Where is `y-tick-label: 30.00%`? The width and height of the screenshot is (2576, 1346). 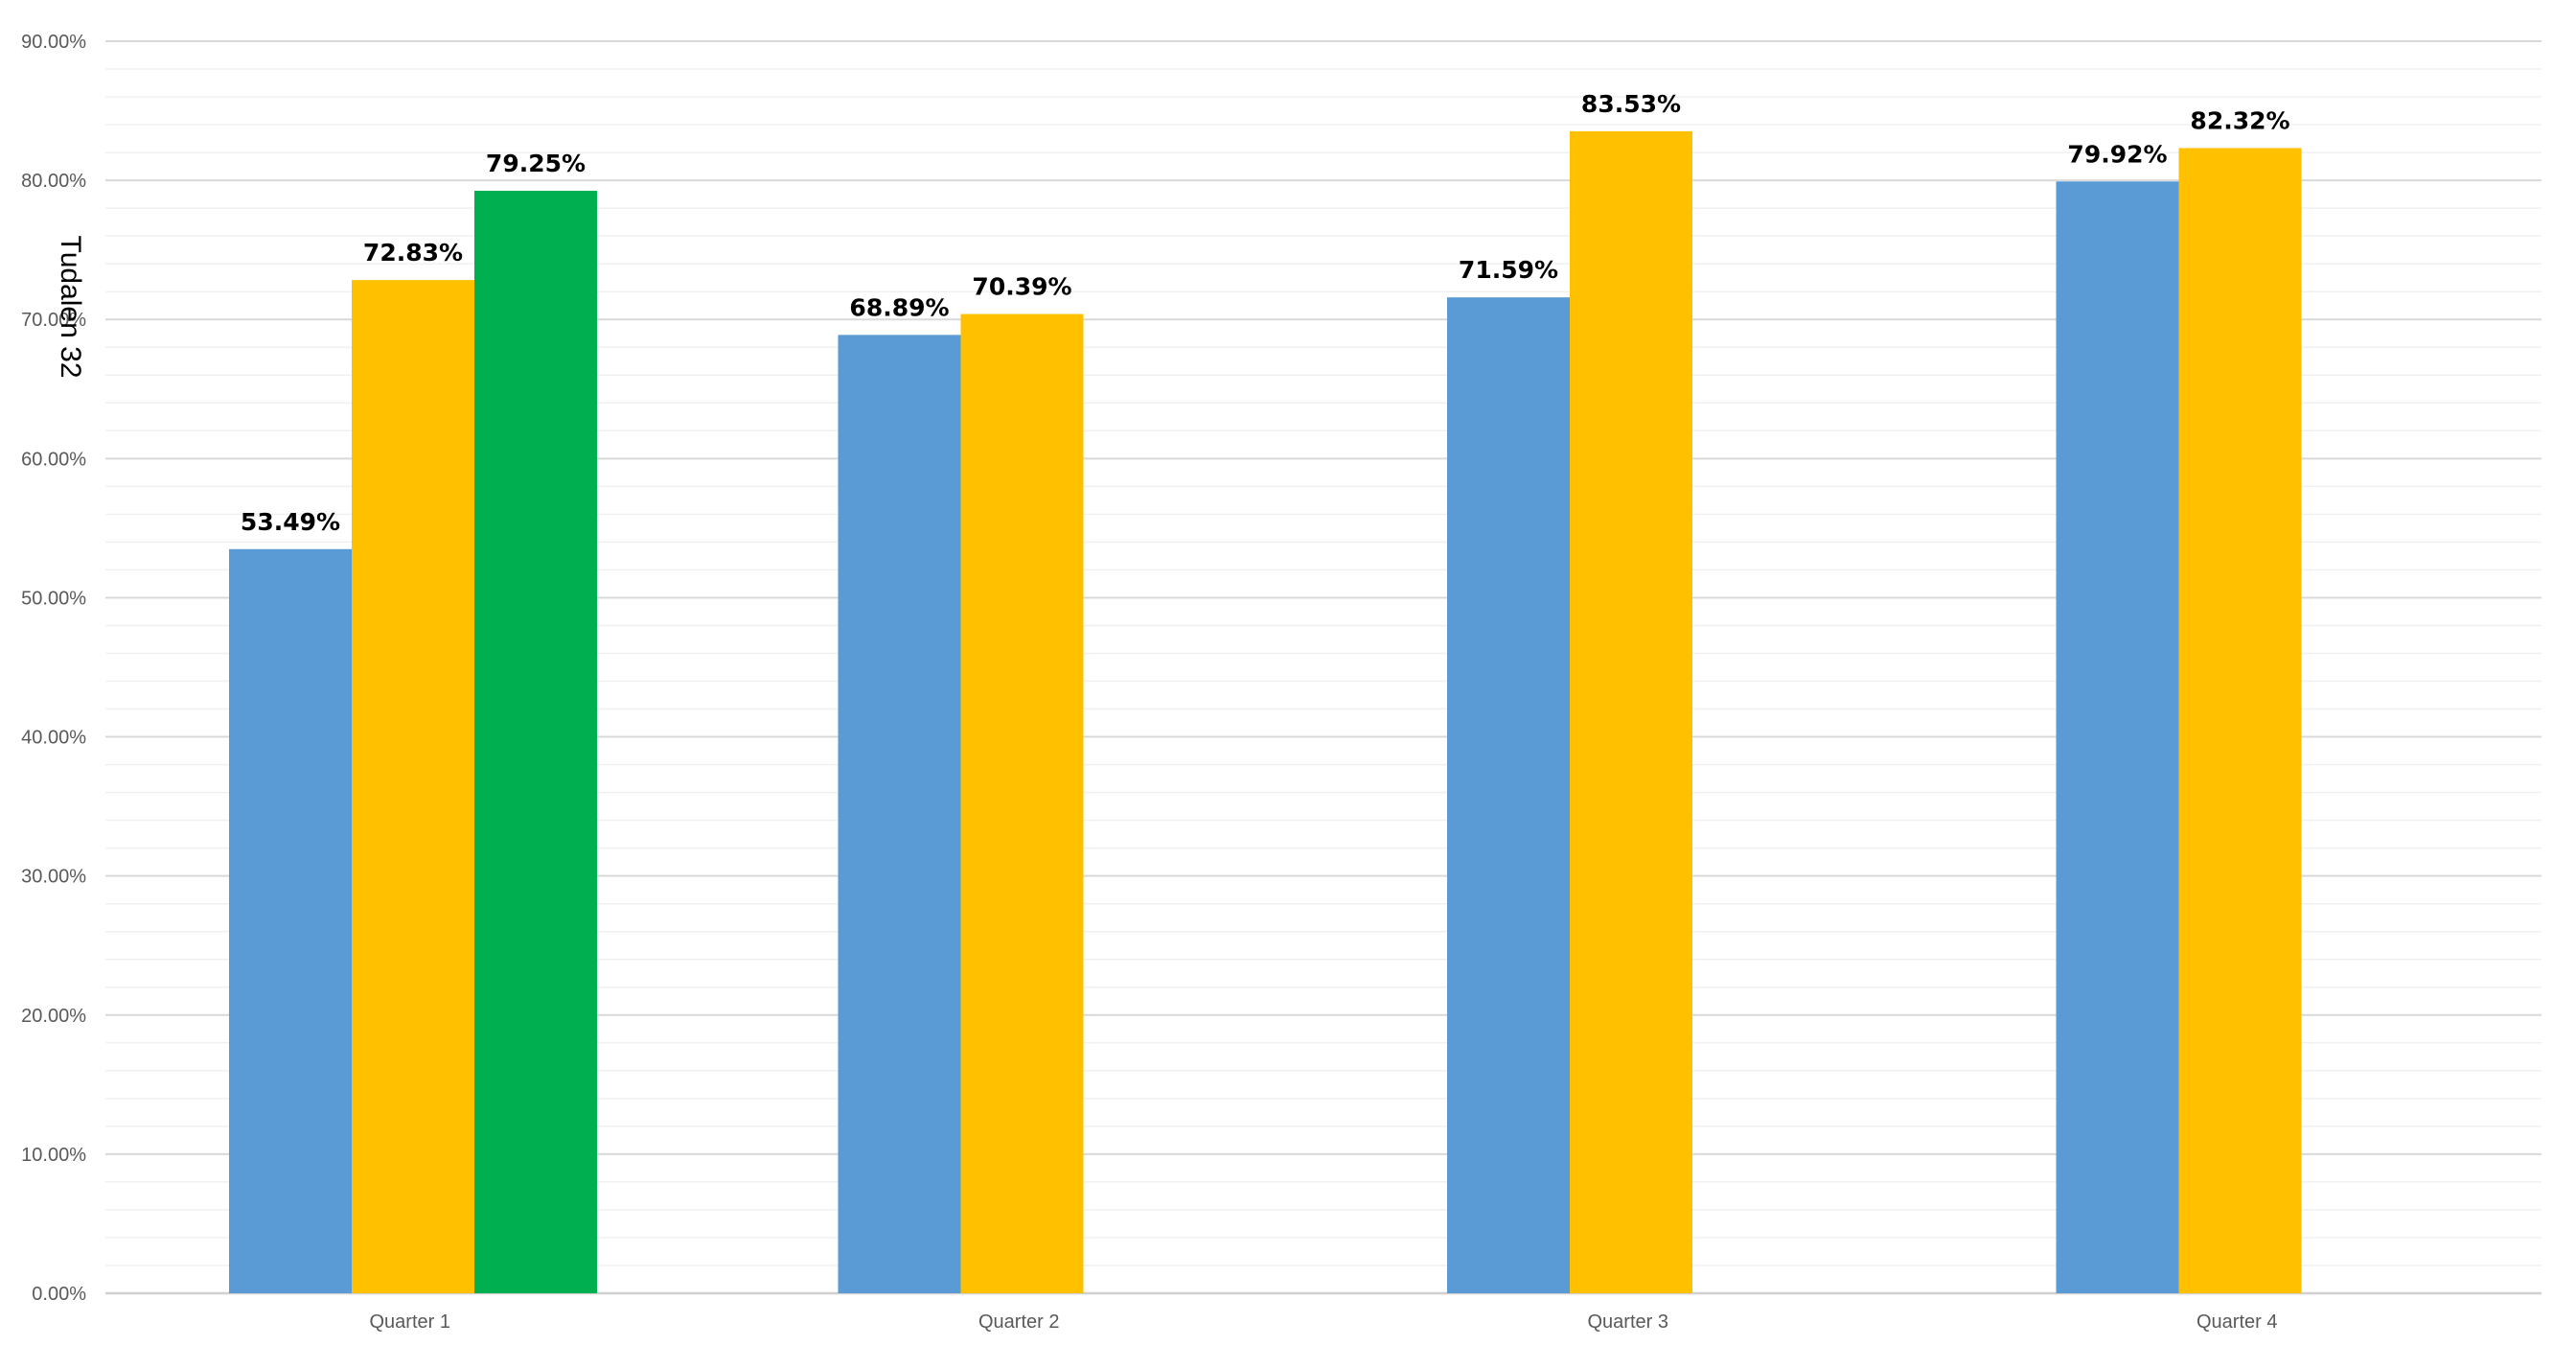
y-tick-label: 30.00% is located at coordinates (53, 877).